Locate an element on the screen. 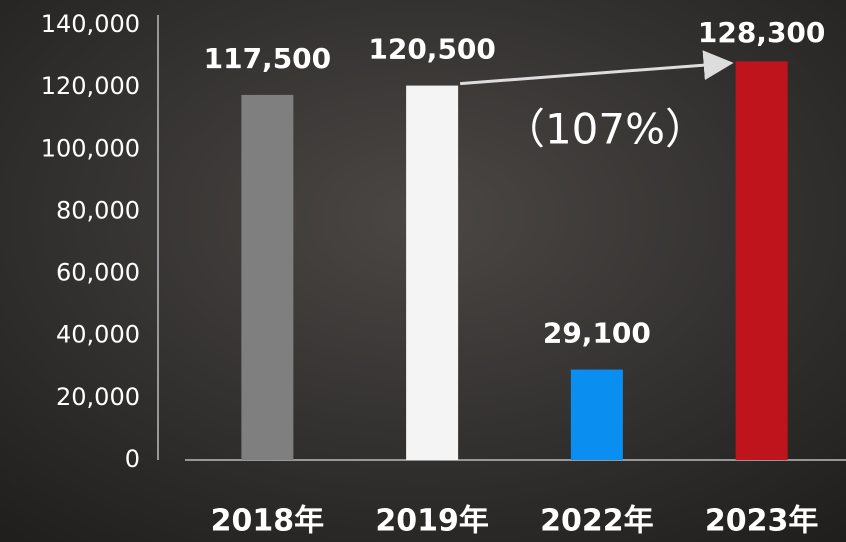 This screenshot has height=542, width=846. x-tick-label: 2023年 is located at coordinates (762, 521).